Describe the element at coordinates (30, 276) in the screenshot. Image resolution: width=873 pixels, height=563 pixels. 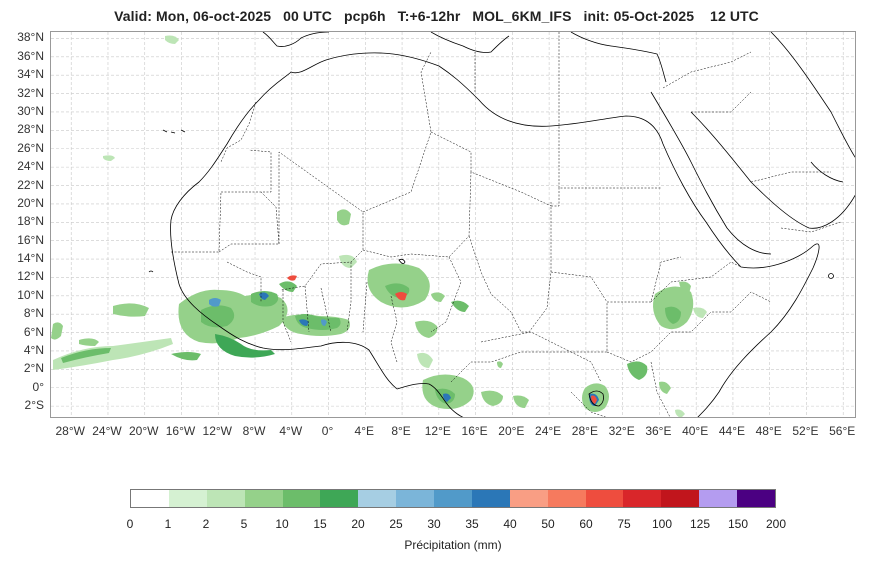
I see `latitude-label: 12°N` at that location.